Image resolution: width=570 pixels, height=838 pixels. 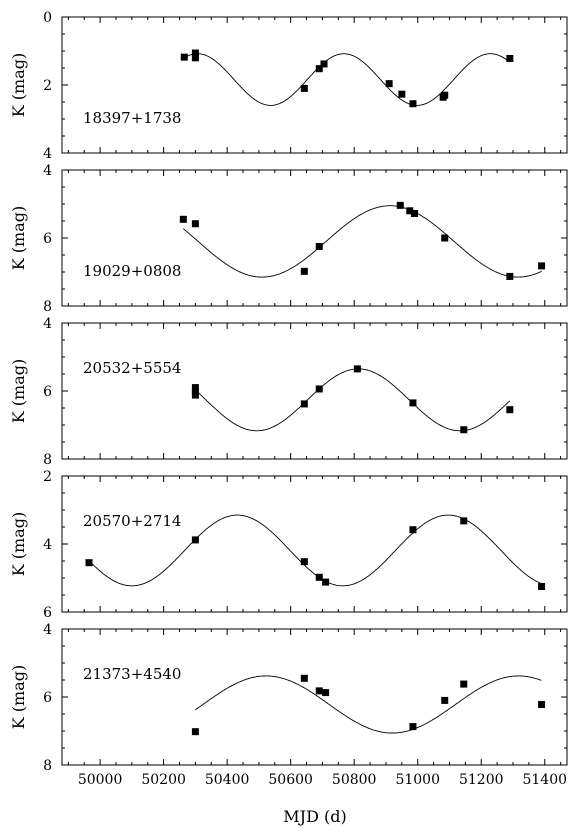 I want to click on x-tick-label: 51200, so click(x=481, y=780).